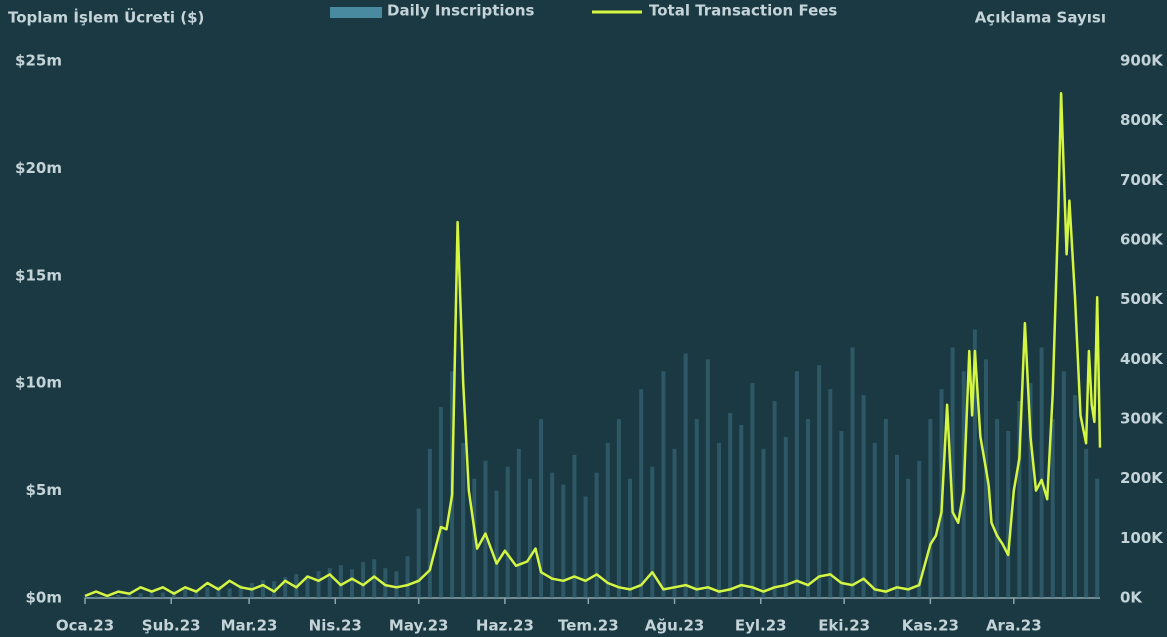 This screenshot has width=1167, height=637. Describe the element at coordinates (1142, 419) in the screenshot. I see `y2-tick-label: 300K` at that location.